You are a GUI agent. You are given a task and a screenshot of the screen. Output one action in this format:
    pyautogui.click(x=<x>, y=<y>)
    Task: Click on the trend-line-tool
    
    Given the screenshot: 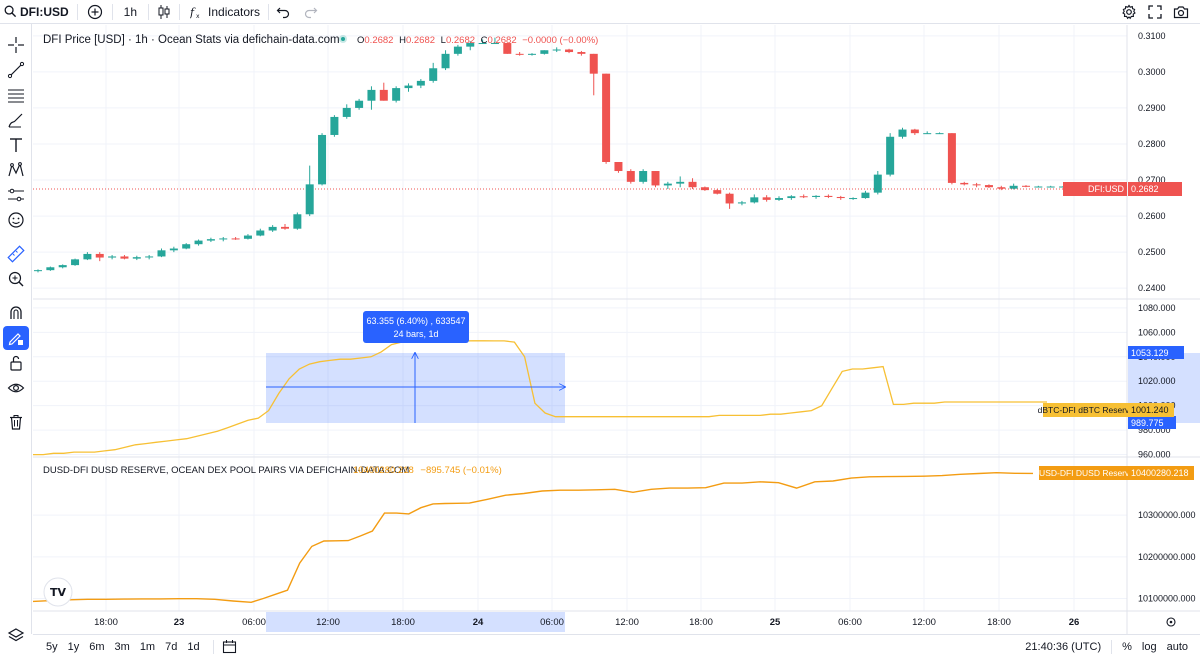 What is the action you would take?
    pyautogui.click(x=16, y=70)
    